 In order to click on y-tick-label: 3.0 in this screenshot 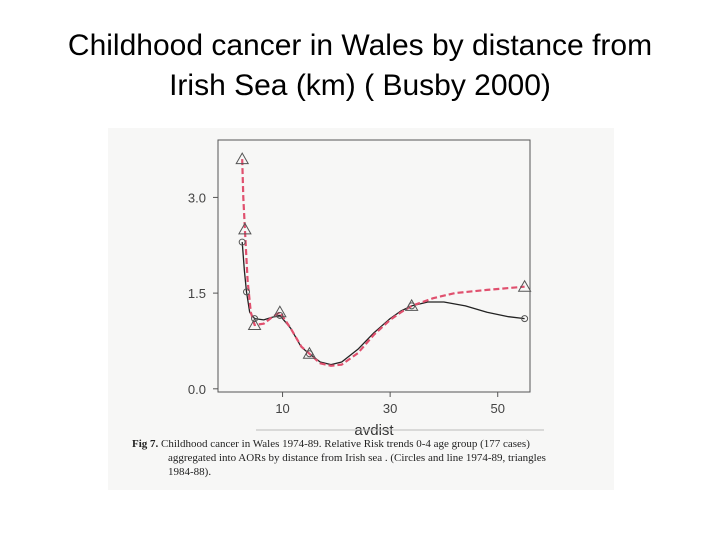, I will do `click(197, 197)`.